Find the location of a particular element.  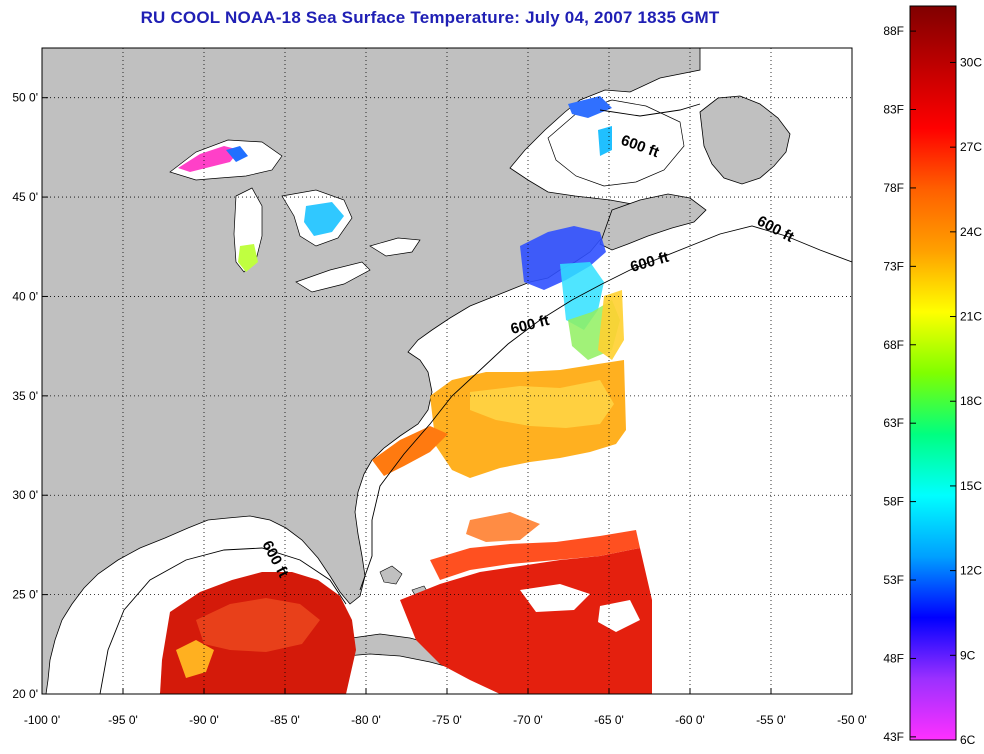

lon-tick-label: -80 0' is located at coordinates (366, 720).